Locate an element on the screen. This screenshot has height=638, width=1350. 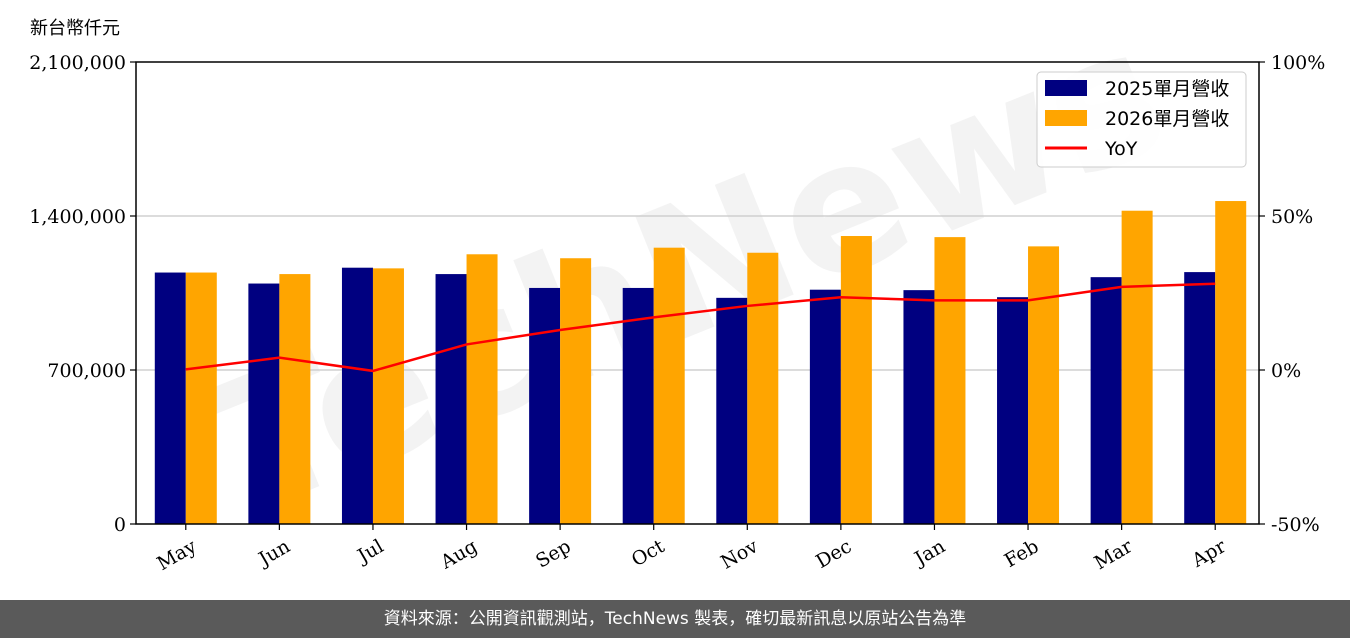
x-tick-label: Jan is located at coordinates (929, 553).